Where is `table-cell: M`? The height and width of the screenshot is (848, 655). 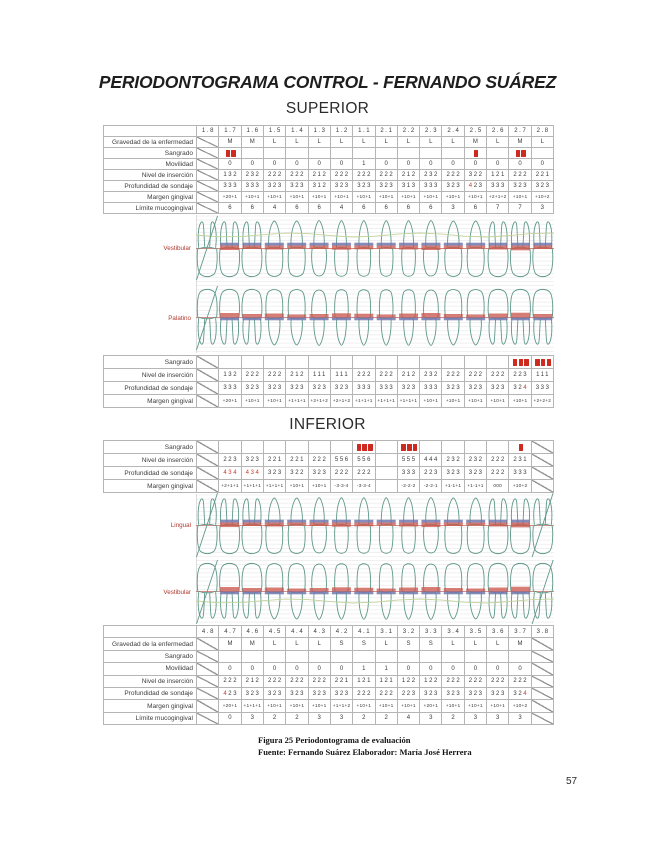
table-cell: M is located at coordinates (520, 142).